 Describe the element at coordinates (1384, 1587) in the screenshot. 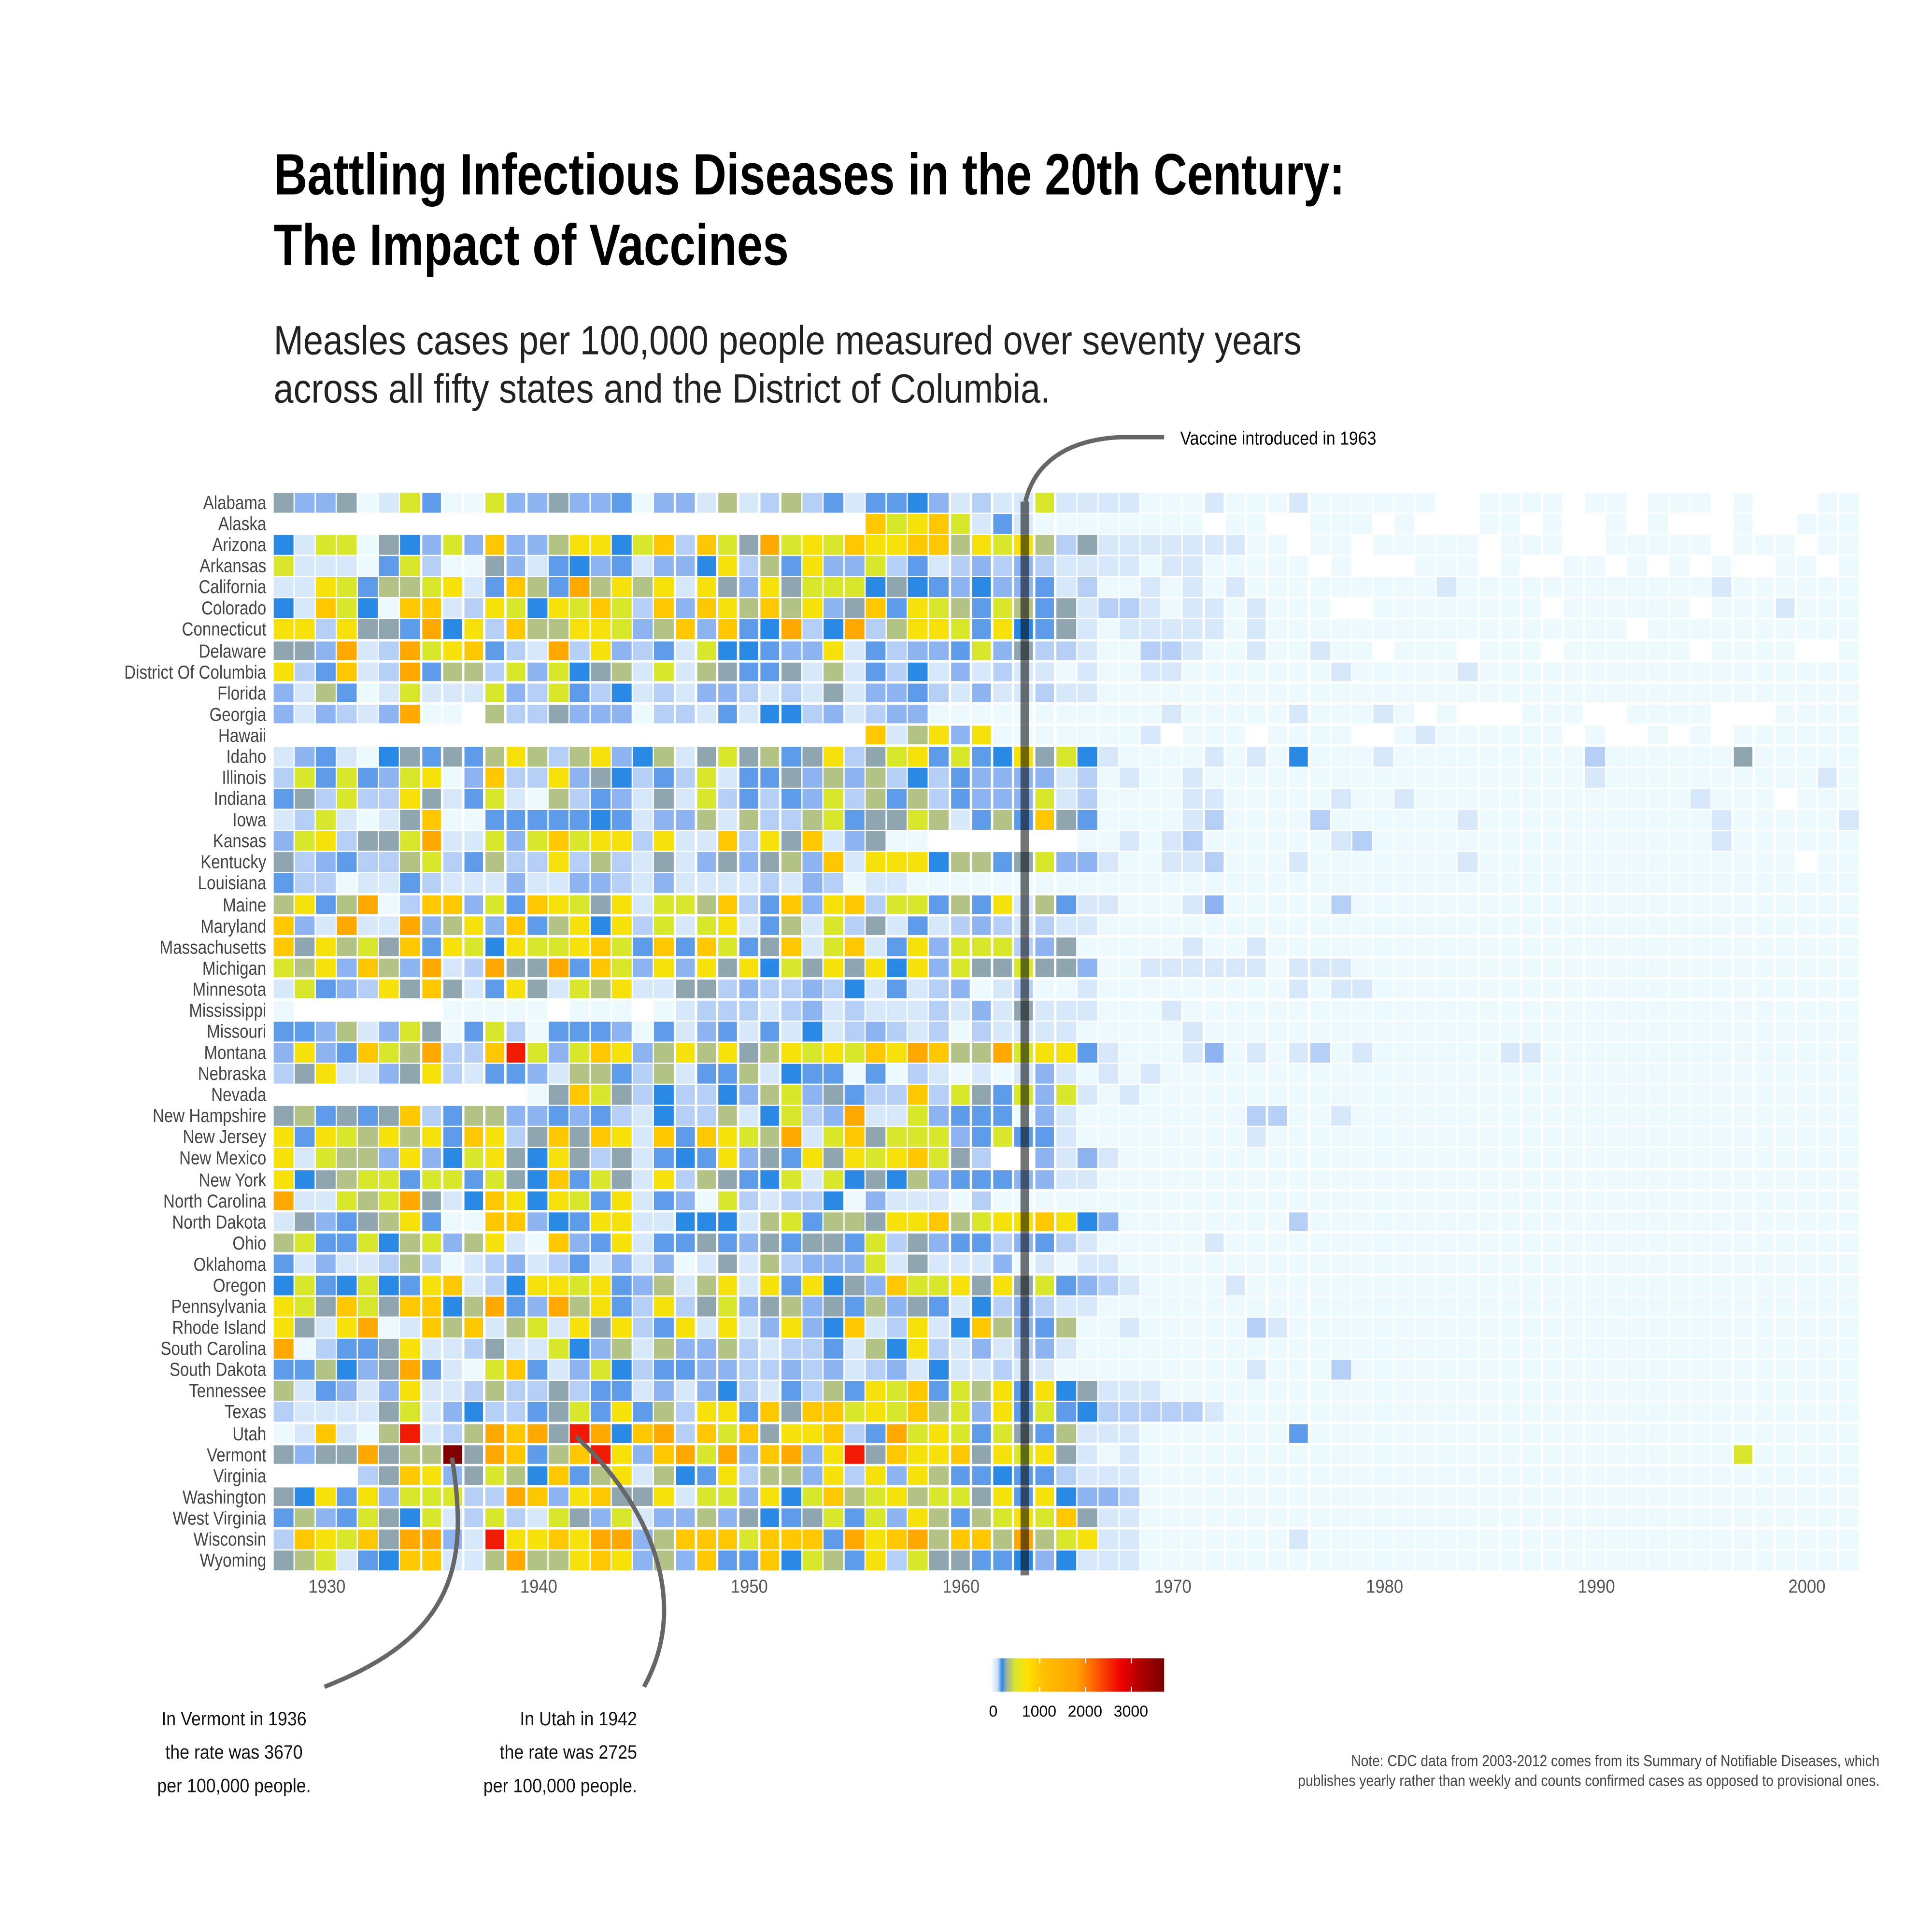

I see `x-tick-label: 1980` at that location.